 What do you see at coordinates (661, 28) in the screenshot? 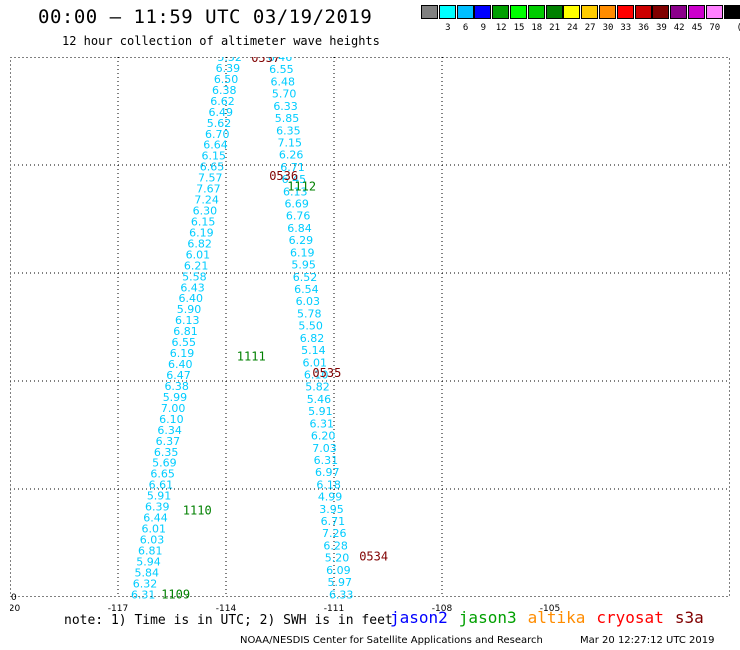
I see `legend-label: 39` at bounding box center [661, 28].